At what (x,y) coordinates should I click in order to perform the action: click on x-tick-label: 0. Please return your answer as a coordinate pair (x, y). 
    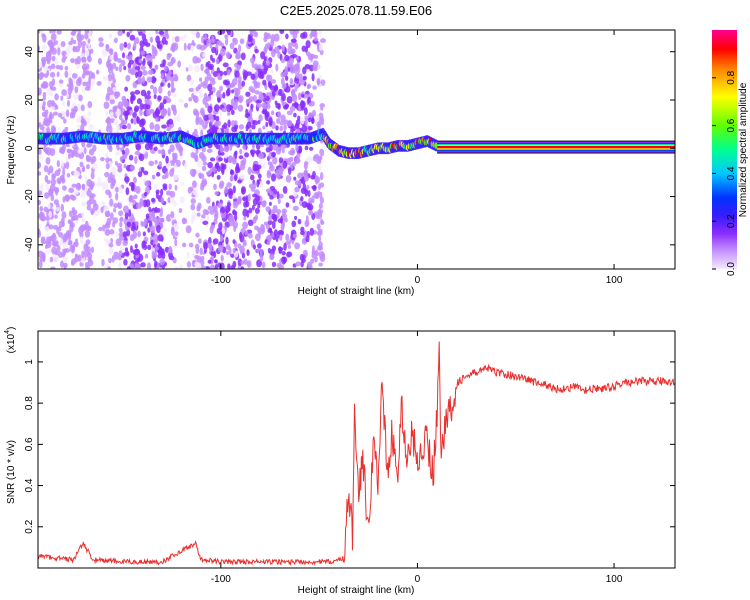
    Looking at the image, I should click on (418, 579).